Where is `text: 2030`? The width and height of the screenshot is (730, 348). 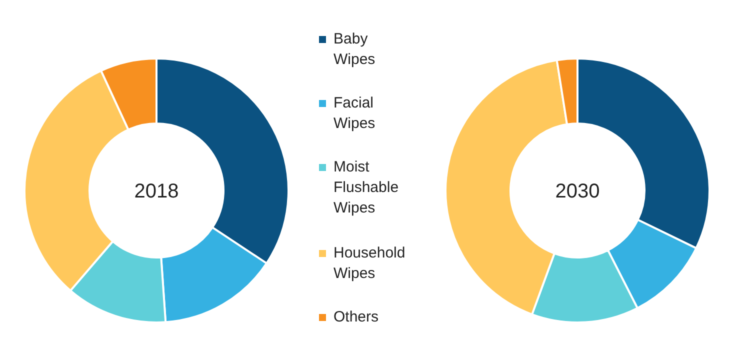
text: 2030 is located at coordinates (577, 191).